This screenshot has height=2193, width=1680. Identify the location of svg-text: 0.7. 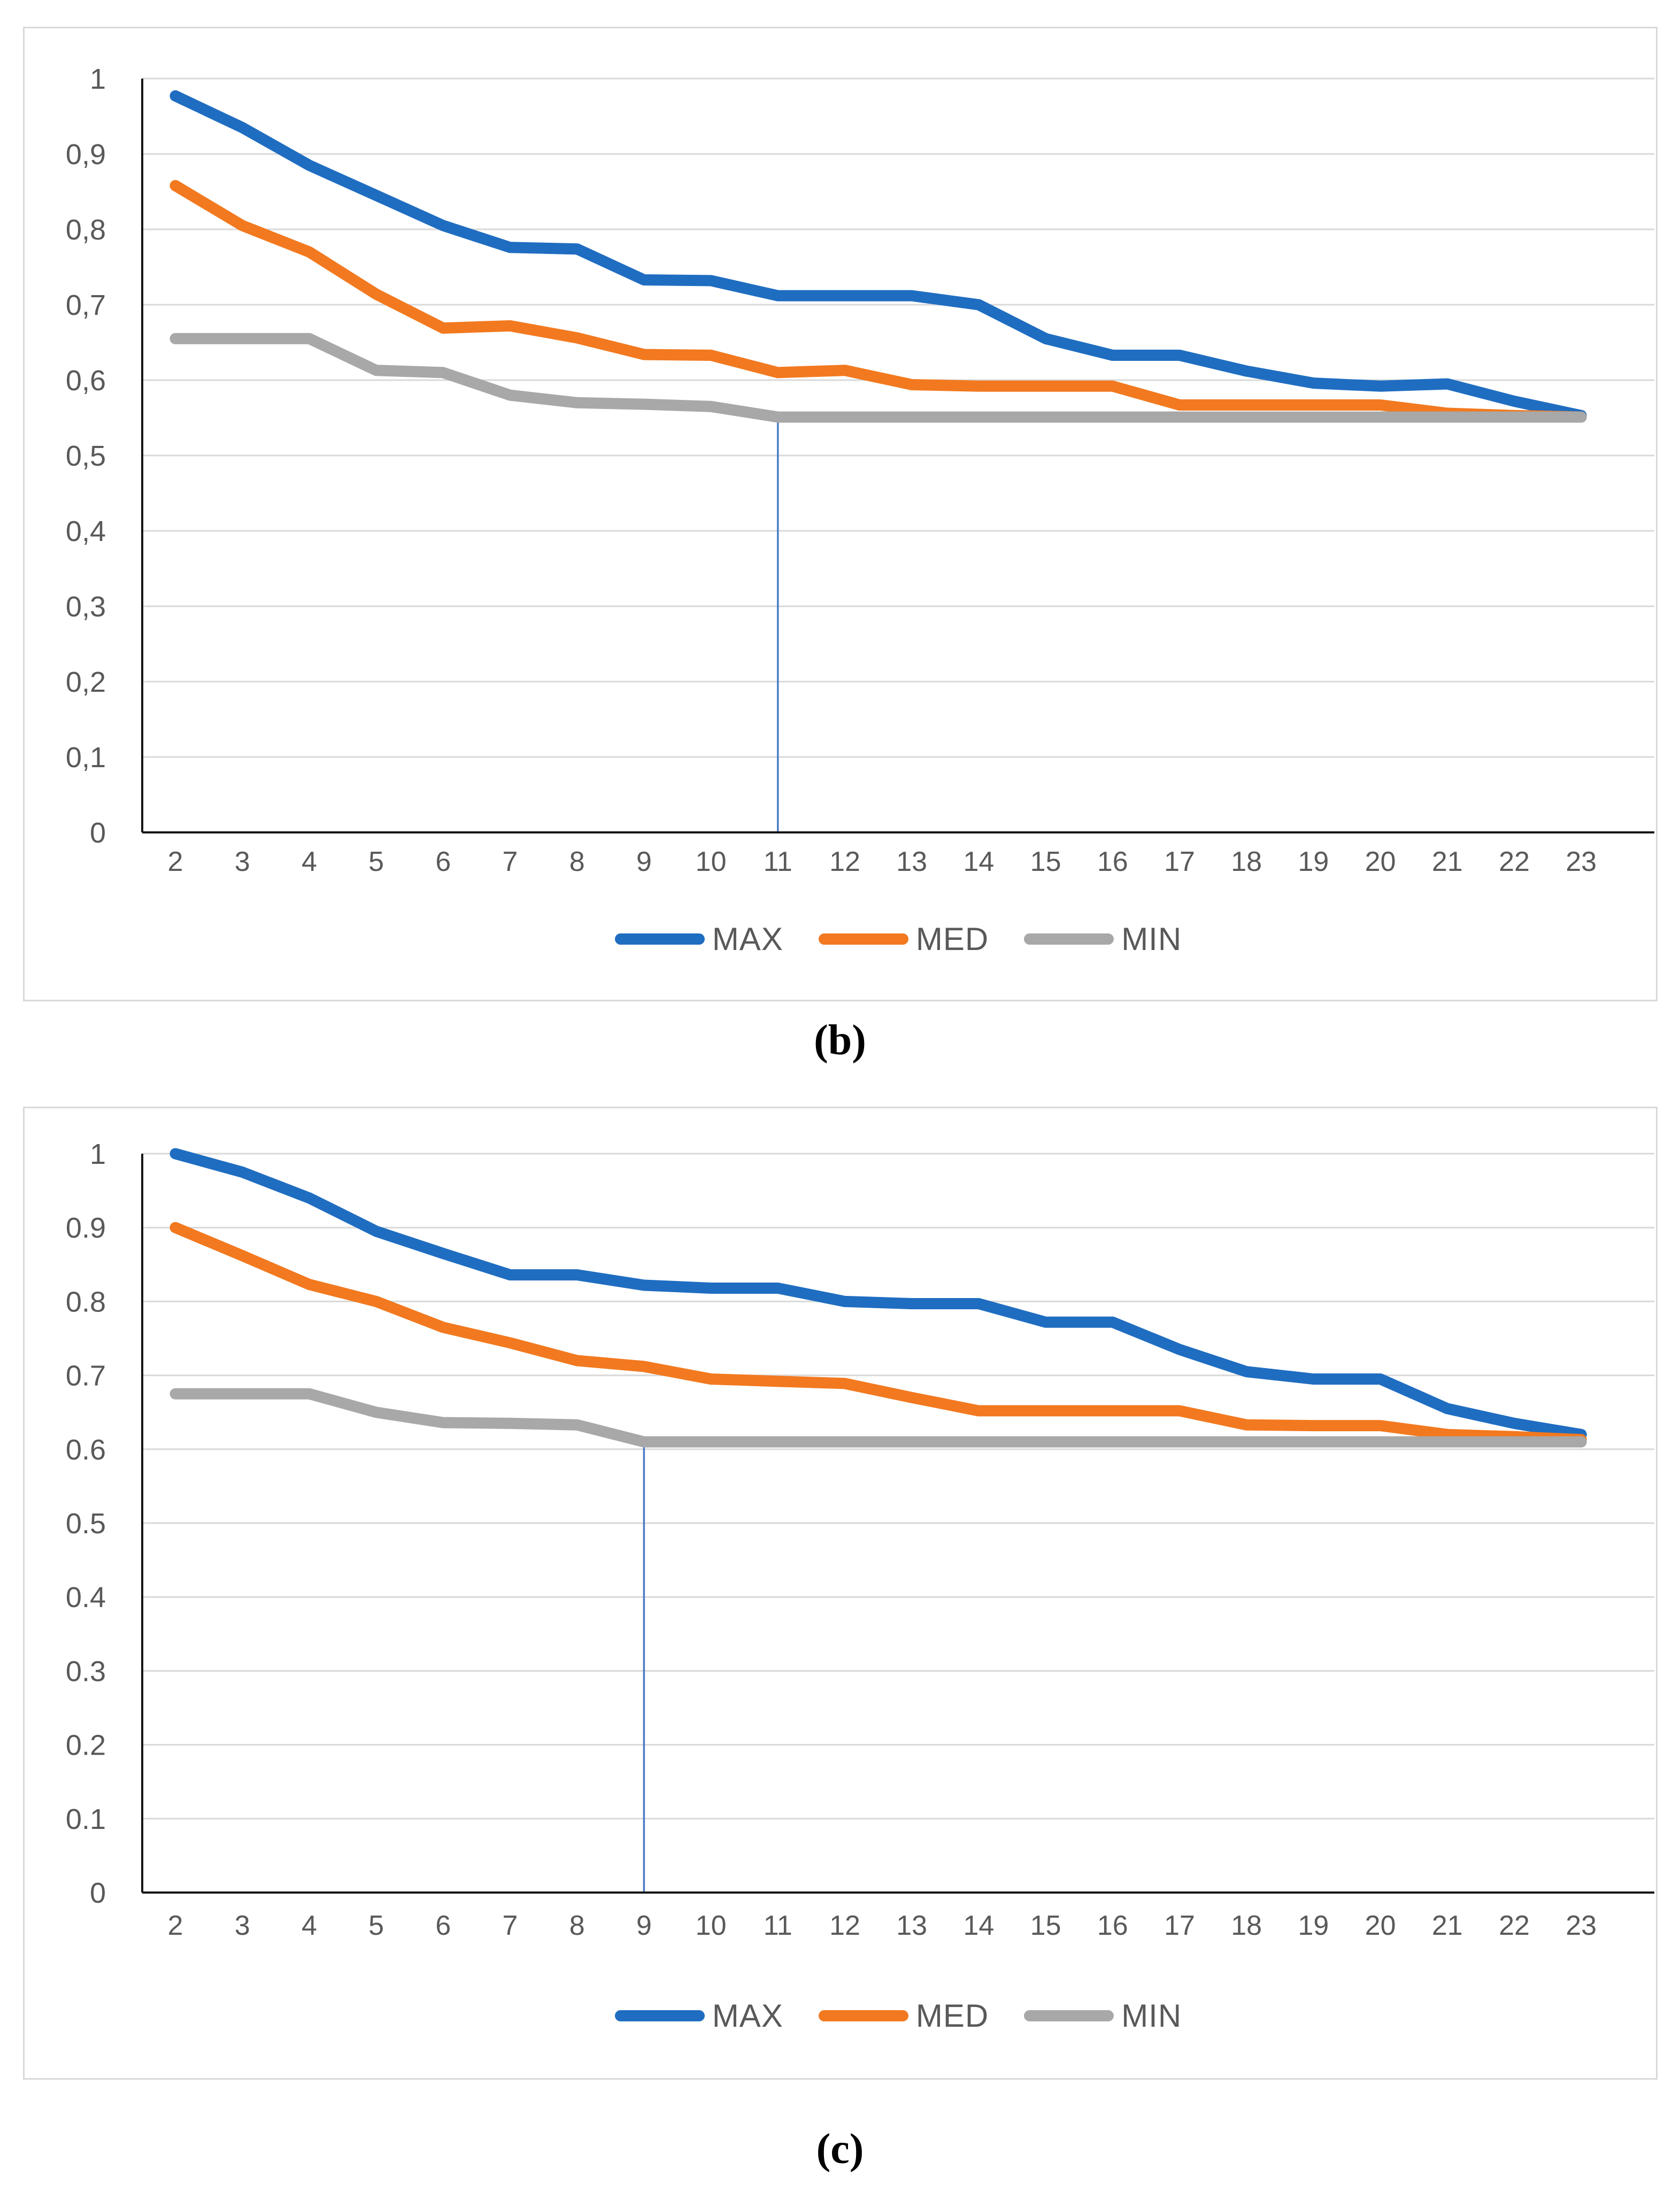
(86, 1376).